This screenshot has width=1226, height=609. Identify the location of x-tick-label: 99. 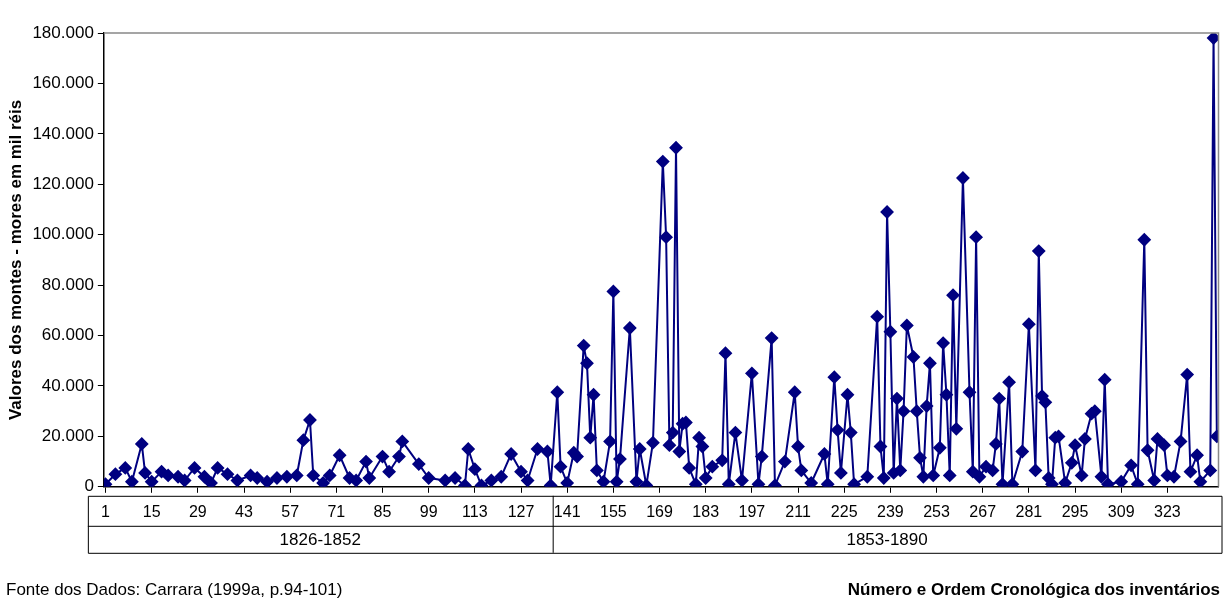
(428, 511).